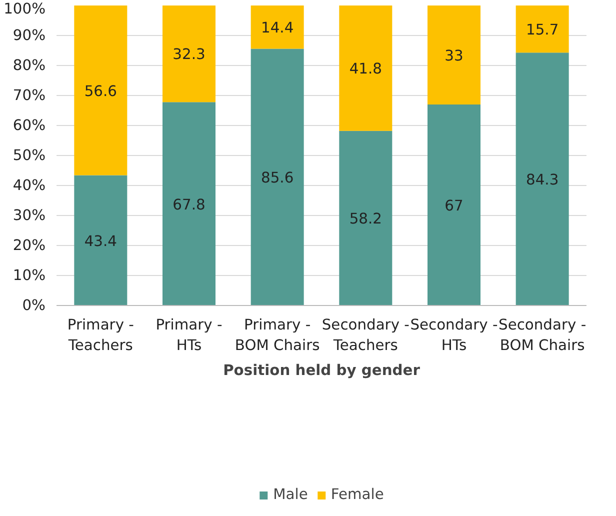 The height and width of the screenshot is (516, 616). Describe the element at coordinates (357, 494) in the screenshot. I see `legend-label: Female` at that location.